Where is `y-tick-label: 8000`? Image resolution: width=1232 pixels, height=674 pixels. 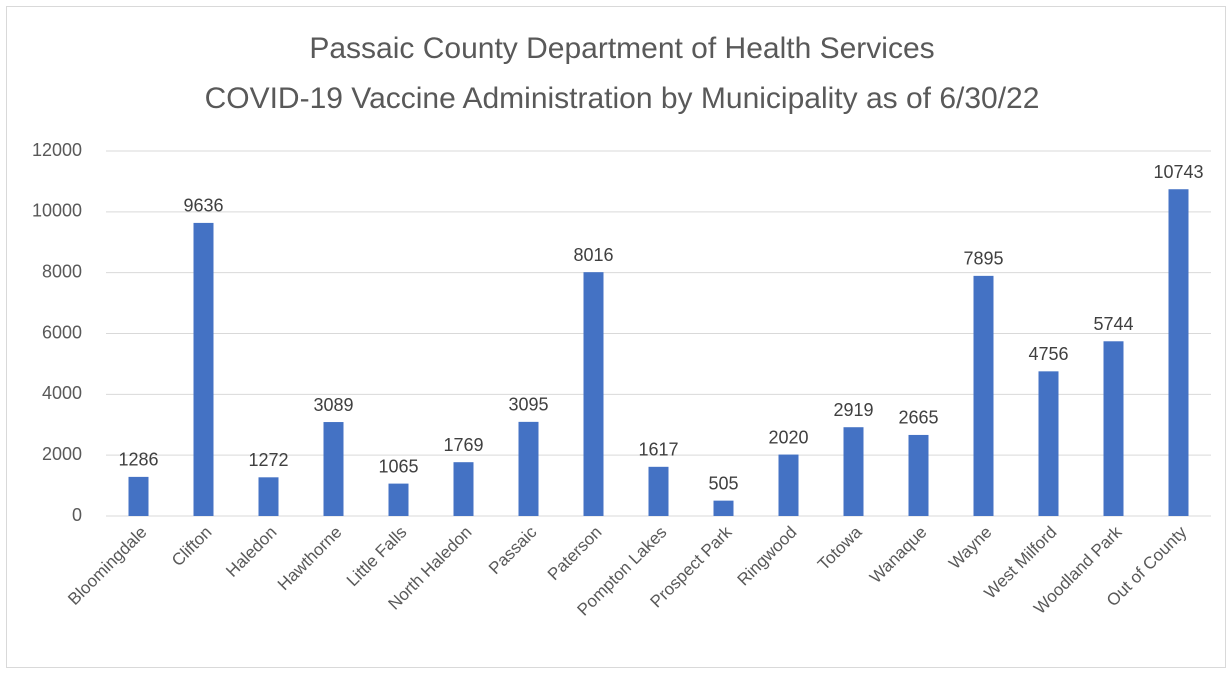
y-tick-label: 8000 is located at coordinates (62, 271).